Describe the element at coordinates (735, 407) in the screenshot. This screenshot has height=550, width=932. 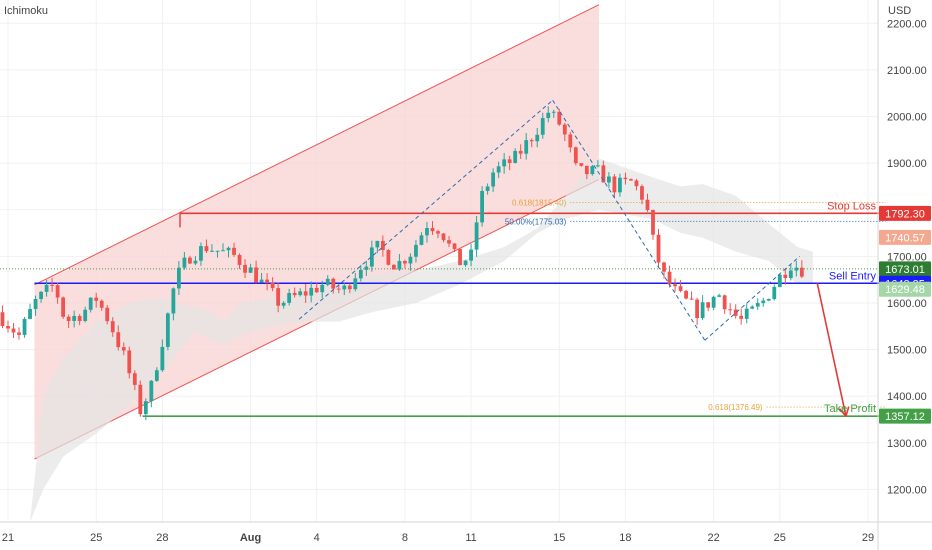
I see `fib-level-label: 0.618(1376.49)` at that location.